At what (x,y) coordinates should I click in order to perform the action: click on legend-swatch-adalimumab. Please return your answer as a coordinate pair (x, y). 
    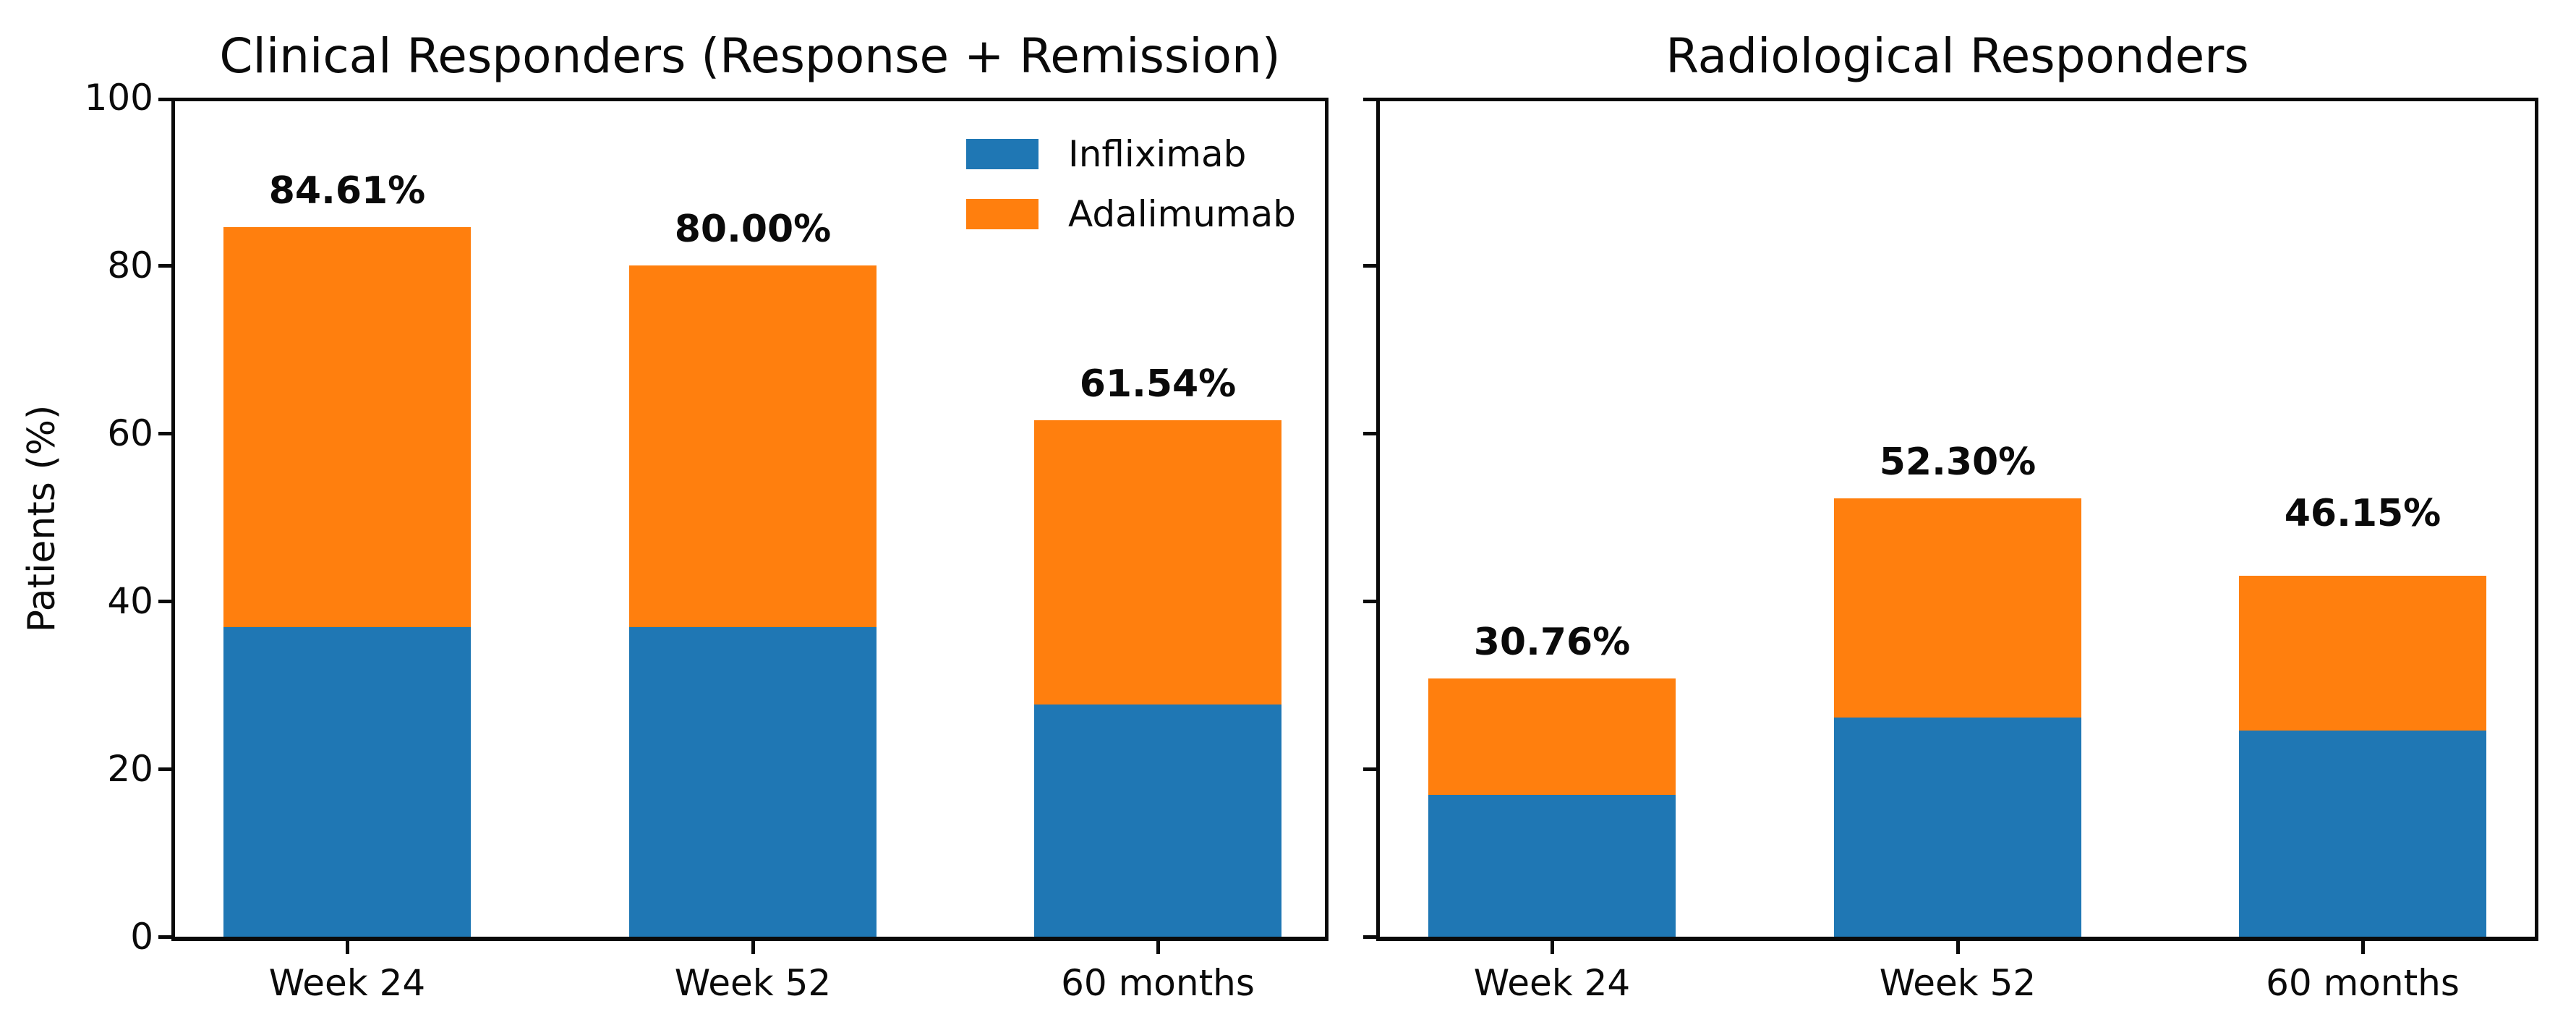
    Looking at the image, I should click on (1002, 214).